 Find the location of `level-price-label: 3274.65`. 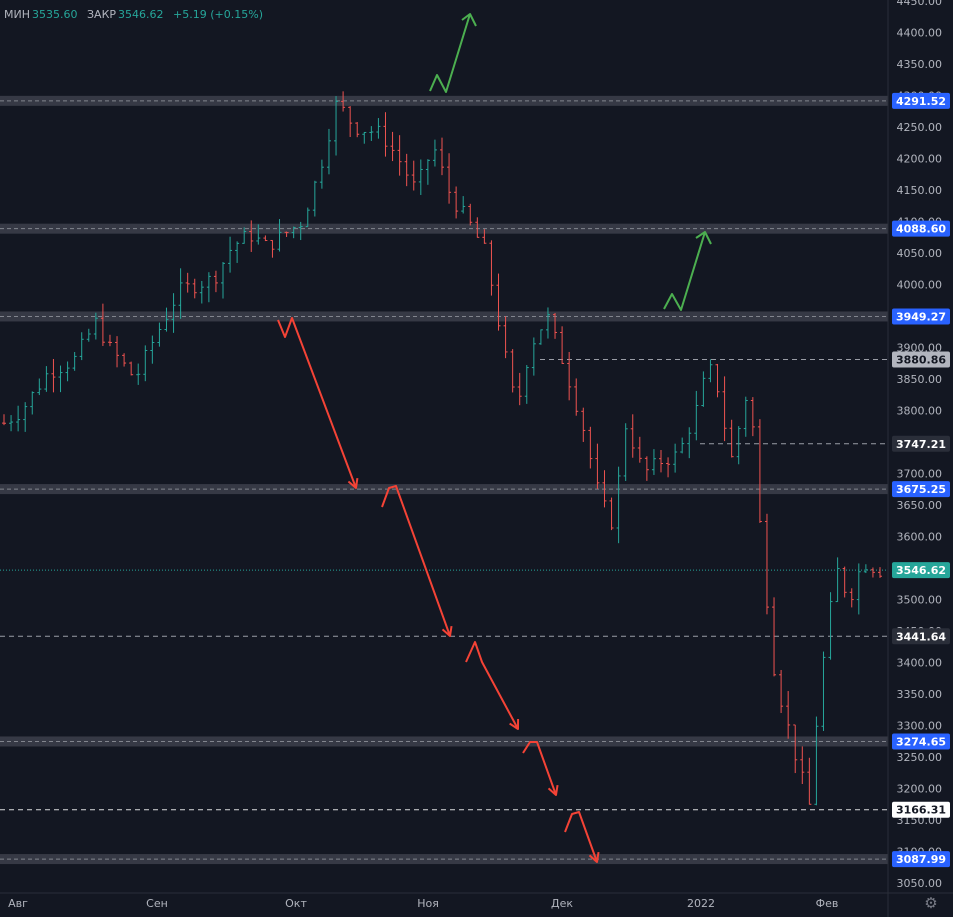

level-price-label: 3274.65 is located at coordinates (921, 741).